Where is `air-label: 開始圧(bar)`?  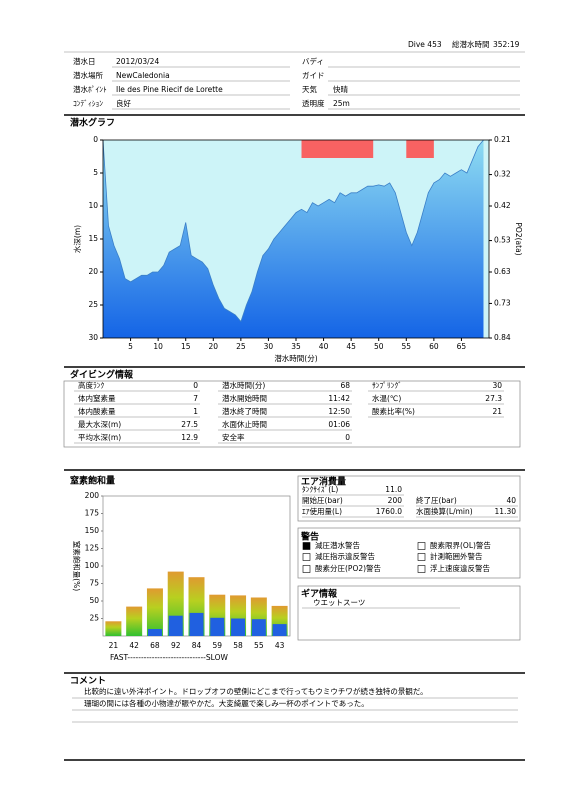
air-label: 開始圧(bar) is located at coordinates (322, 500).